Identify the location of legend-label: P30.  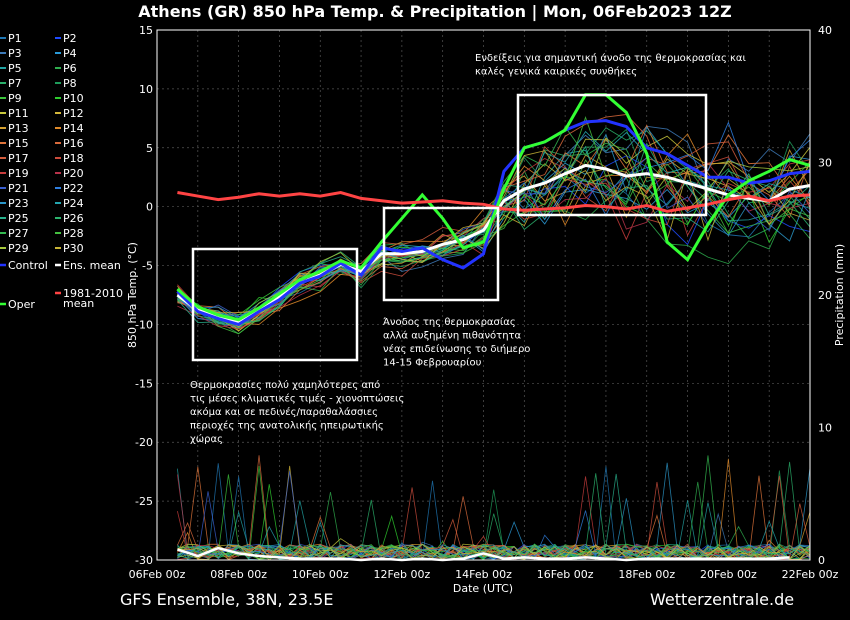
(73, 248).